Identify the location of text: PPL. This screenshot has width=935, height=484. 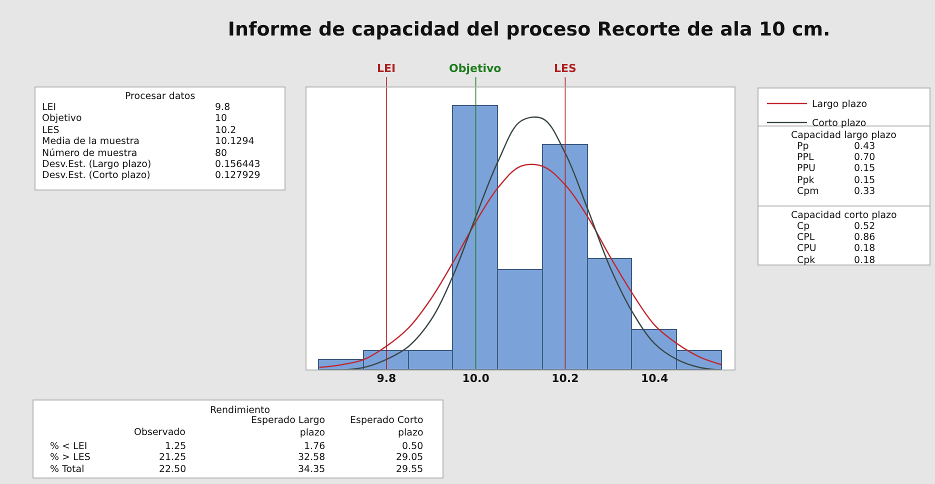
(805, 157).